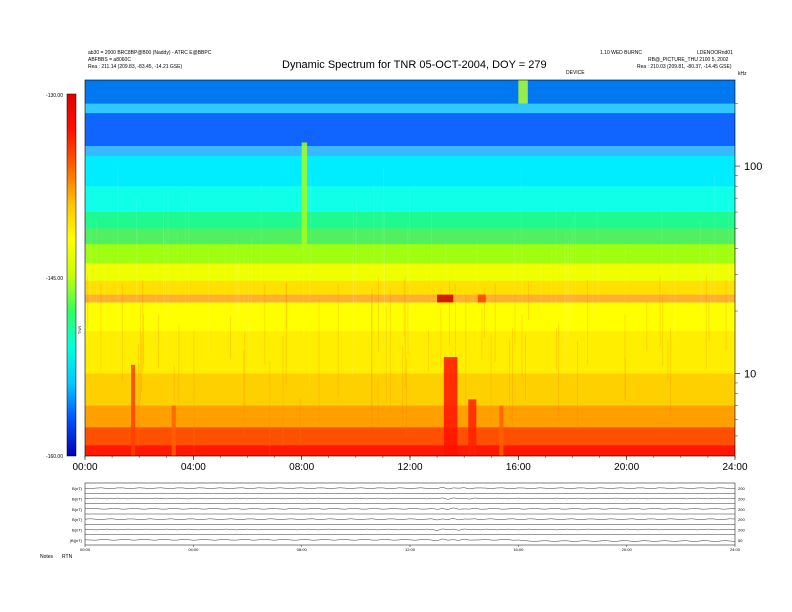 The height and width of the screenshot is (612, 792). What do you see at coordinates (85, 549) in the screenshot?
I see `panel-tick-label: 00:00` at bounding box center [85, 549].